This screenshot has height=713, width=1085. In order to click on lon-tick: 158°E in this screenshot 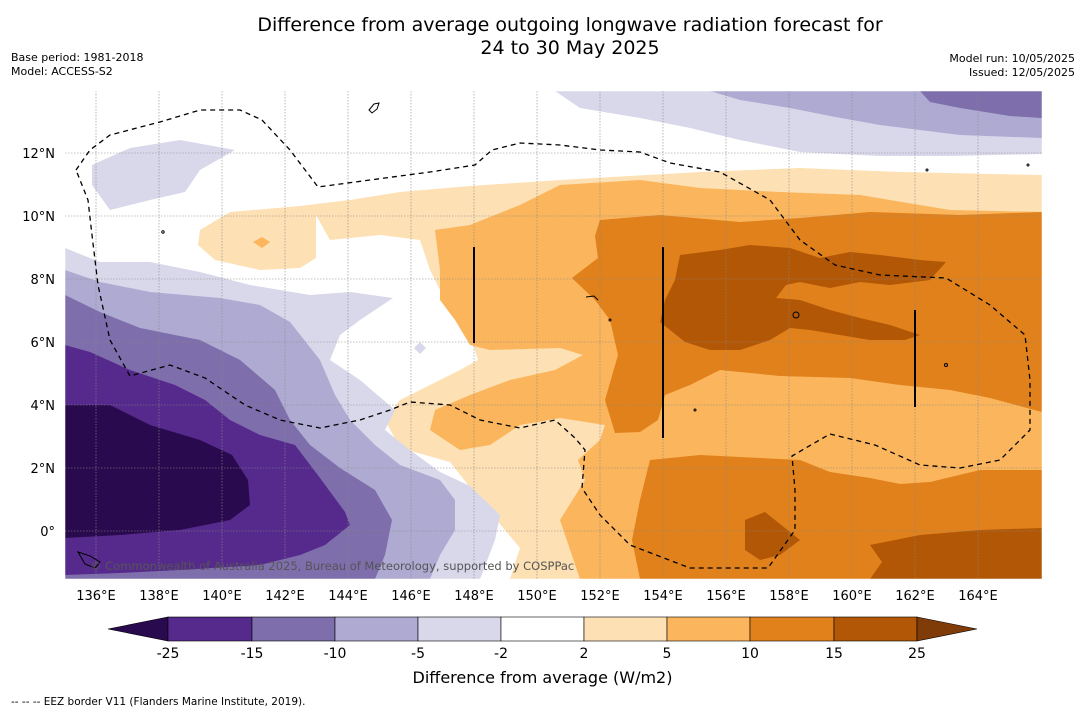, I will do `click(789, 596)`.